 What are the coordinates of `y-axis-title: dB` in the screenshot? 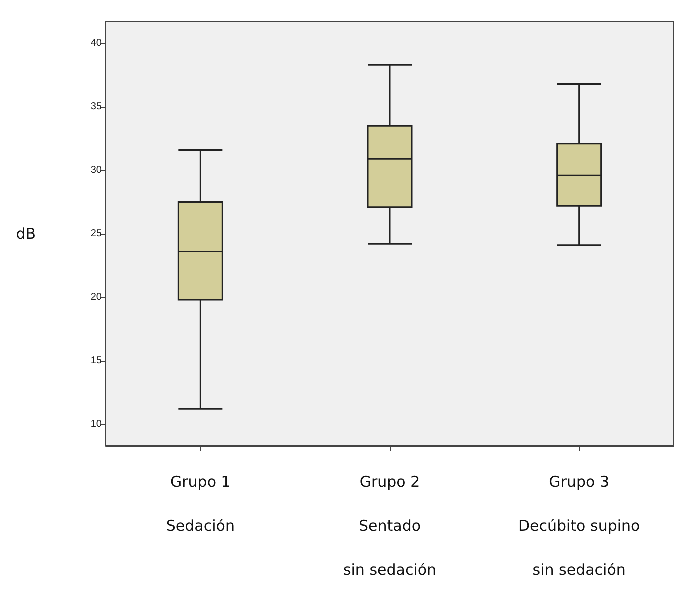 It's located at (26, 234).